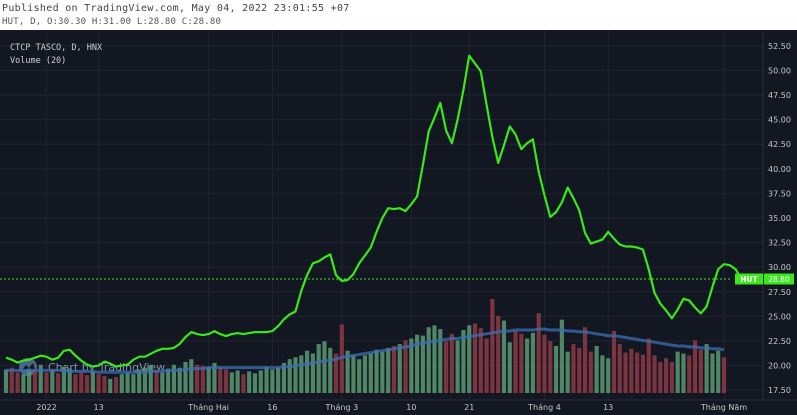 This screenshot has height=415, width=797. I want to click on last-price-value: 28.80, so click(779, 279).